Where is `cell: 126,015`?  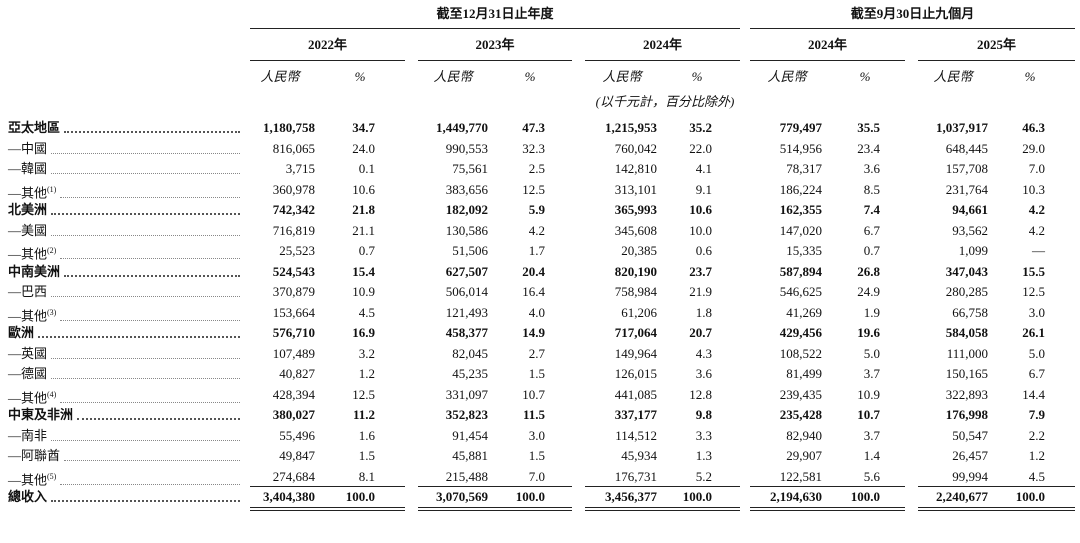 cell: 126,015 is located at coordinates (635, 373).